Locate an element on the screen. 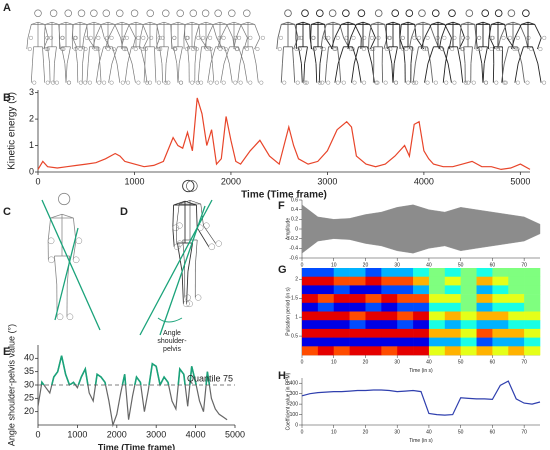 The width and height of the screenshot is (550, 450). y-tick-label: 100 is located at coordinates (294, 415).